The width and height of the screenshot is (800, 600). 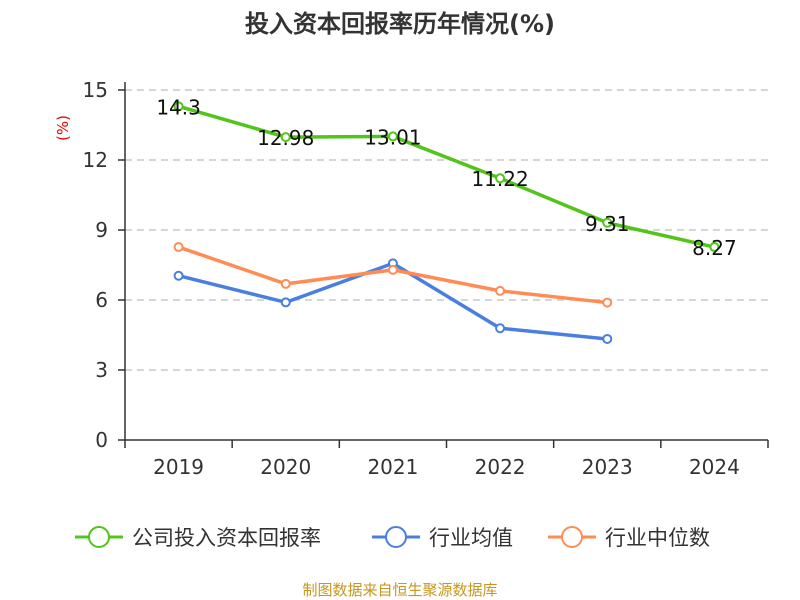 I want to click on y-tick-label: 6, so click(x=101, y=300).